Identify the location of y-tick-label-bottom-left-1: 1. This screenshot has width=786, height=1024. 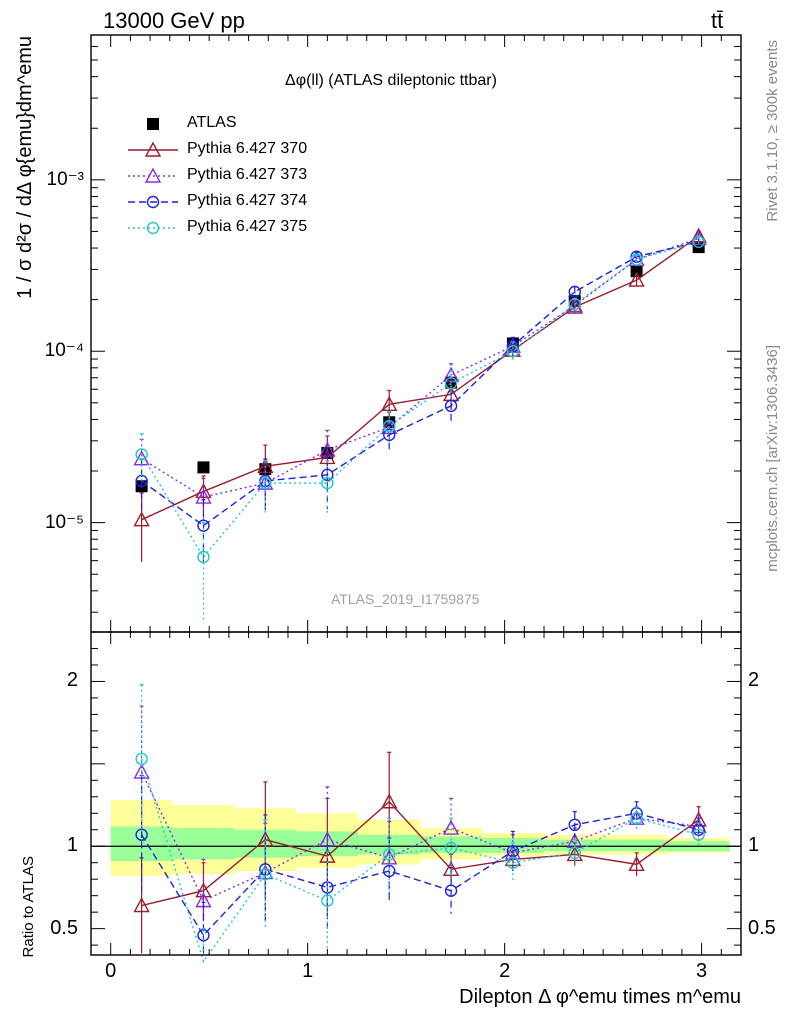
(72, 845).